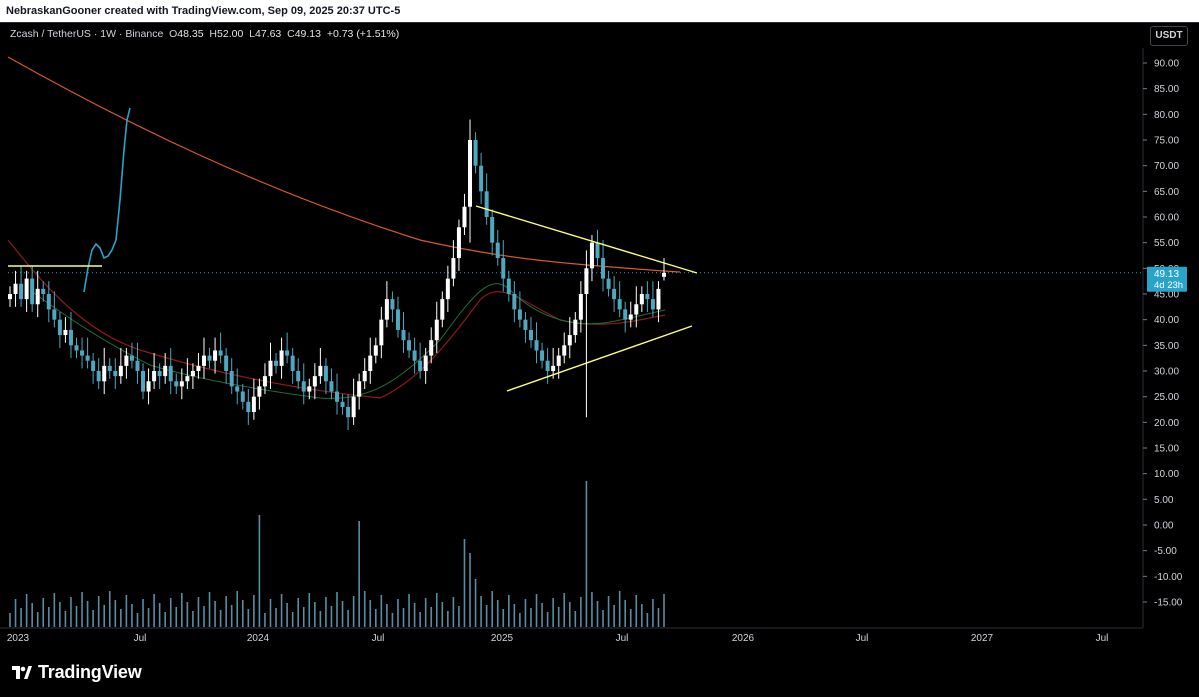  What do you see at coordinates (190, 34) in the screenshot?
I see `open-value: 48.35` at bounding box center [190, 34].